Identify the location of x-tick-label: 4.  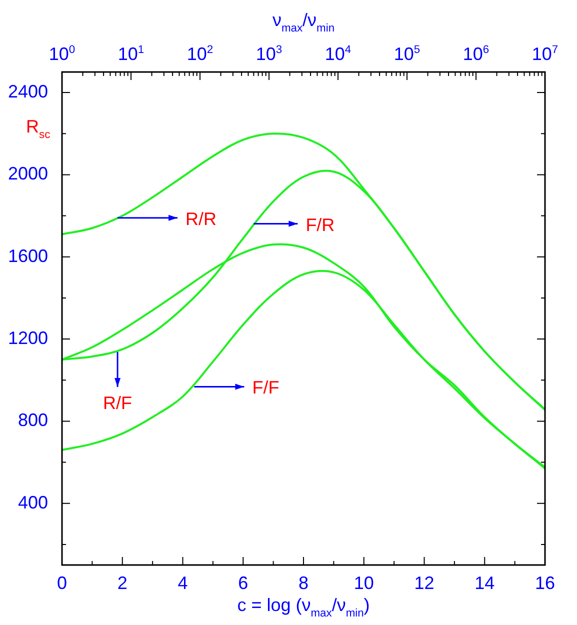
(183, 583).